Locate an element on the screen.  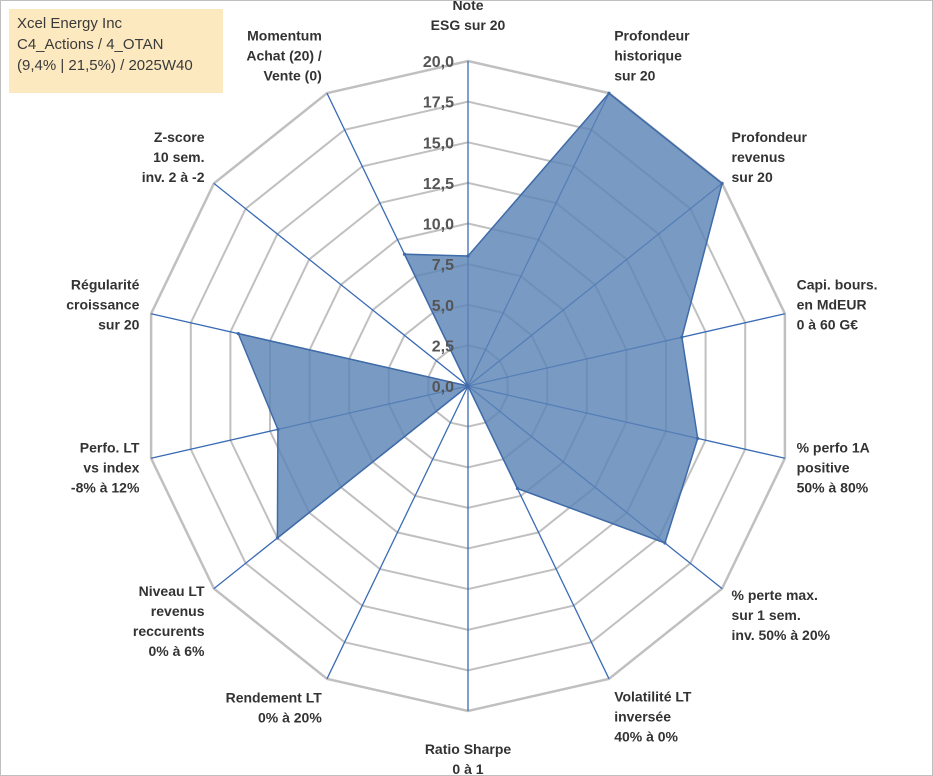
axis-label: Niveau LT revenus reccurents 0% à 6% is located at coordinates (169, 621).